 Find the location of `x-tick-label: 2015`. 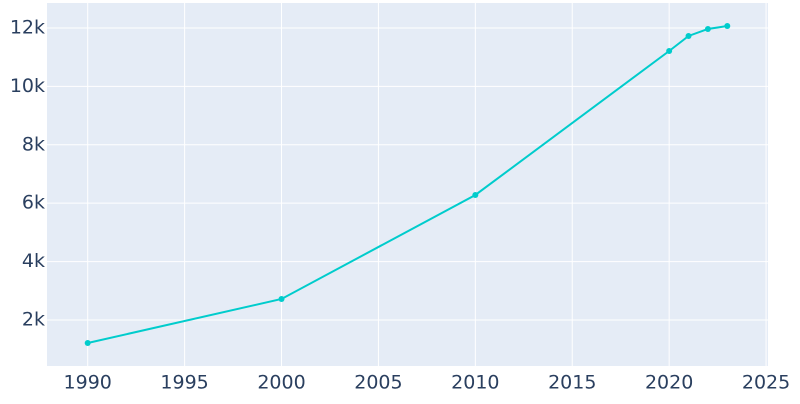

x-tick-label: 2015 is located at coordinates (572, 383).